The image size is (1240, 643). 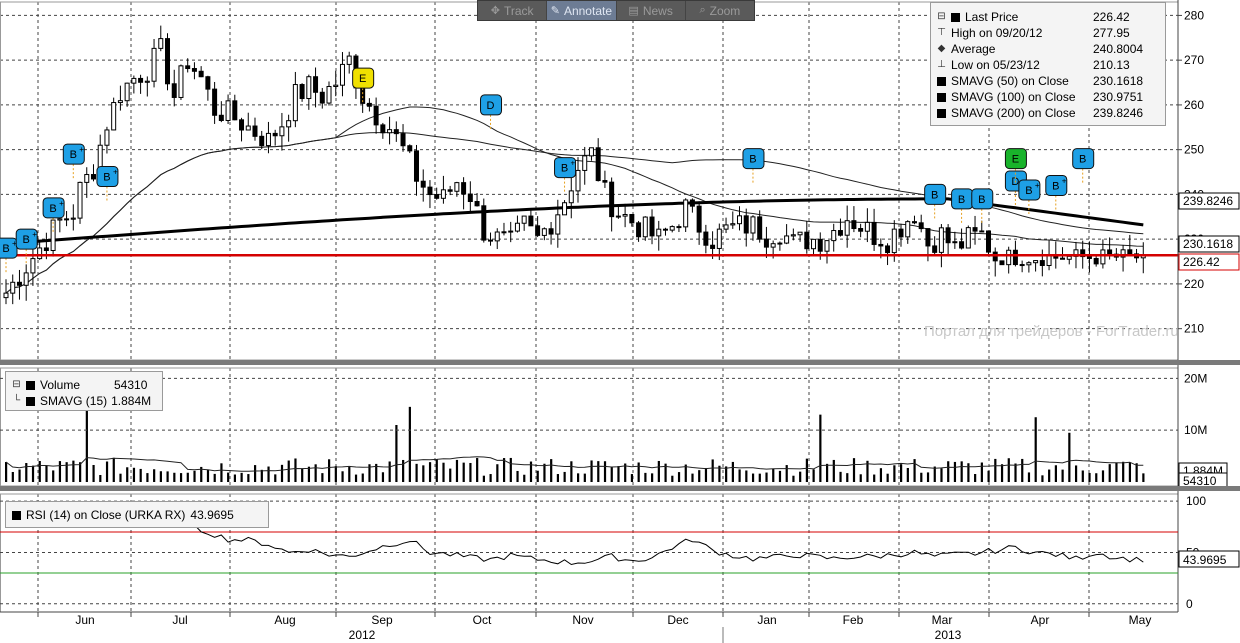 I want to click on news-button: ▤ News, so click(x=651, y=10).